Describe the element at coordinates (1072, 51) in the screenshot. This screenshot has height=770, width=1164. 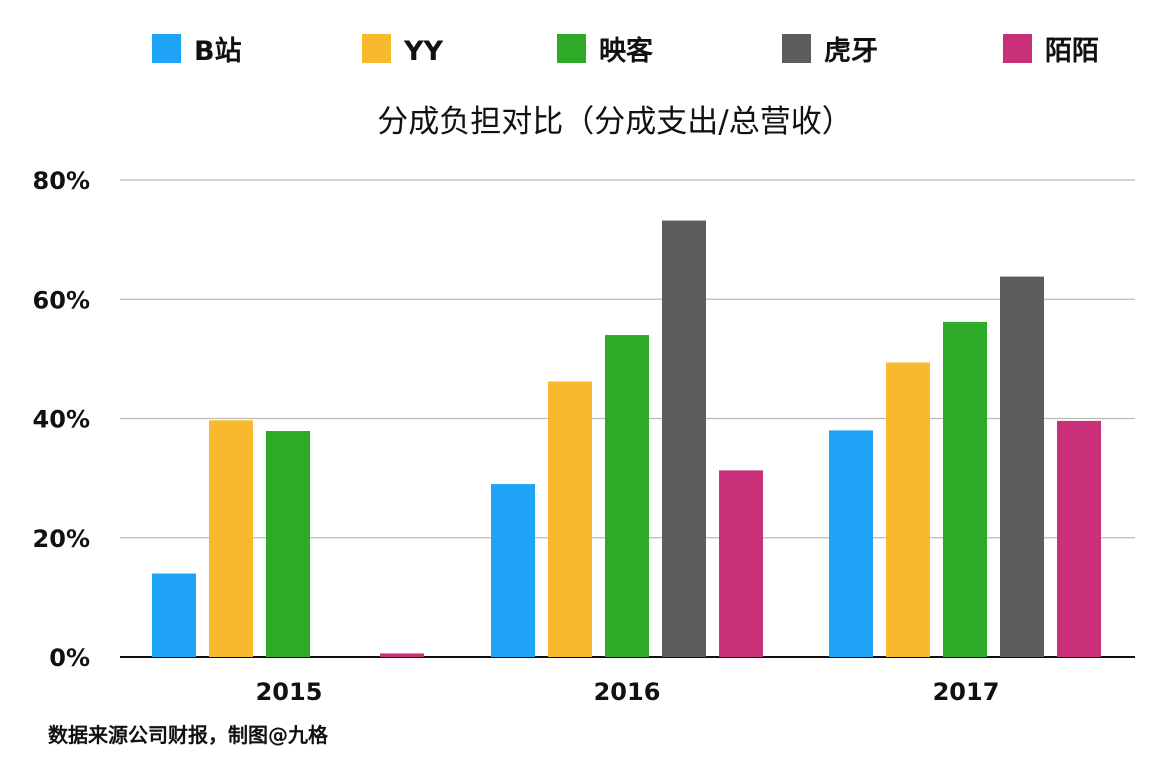
I see `legend-label-4: 陌陌` at that location.